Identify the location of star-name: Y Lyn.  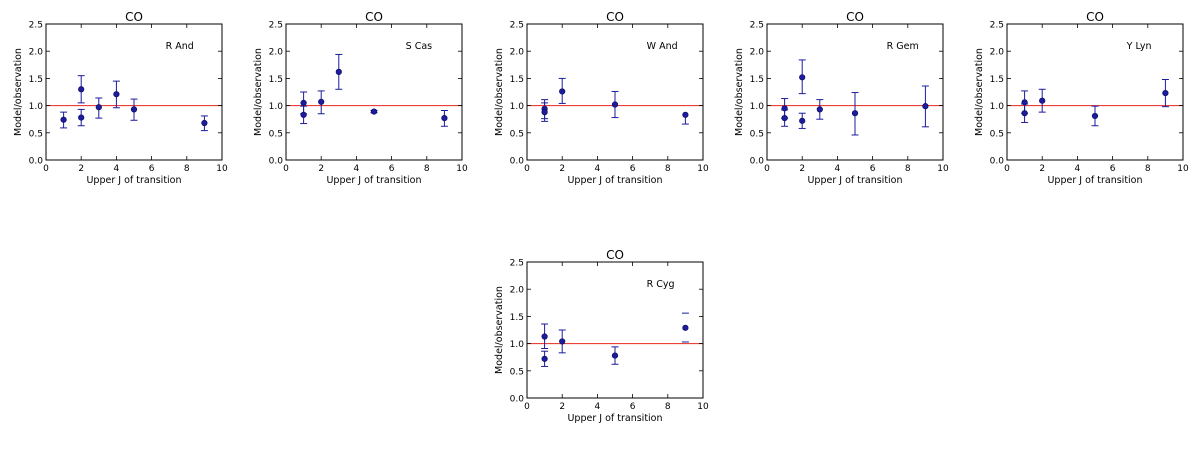
(1139, 46).